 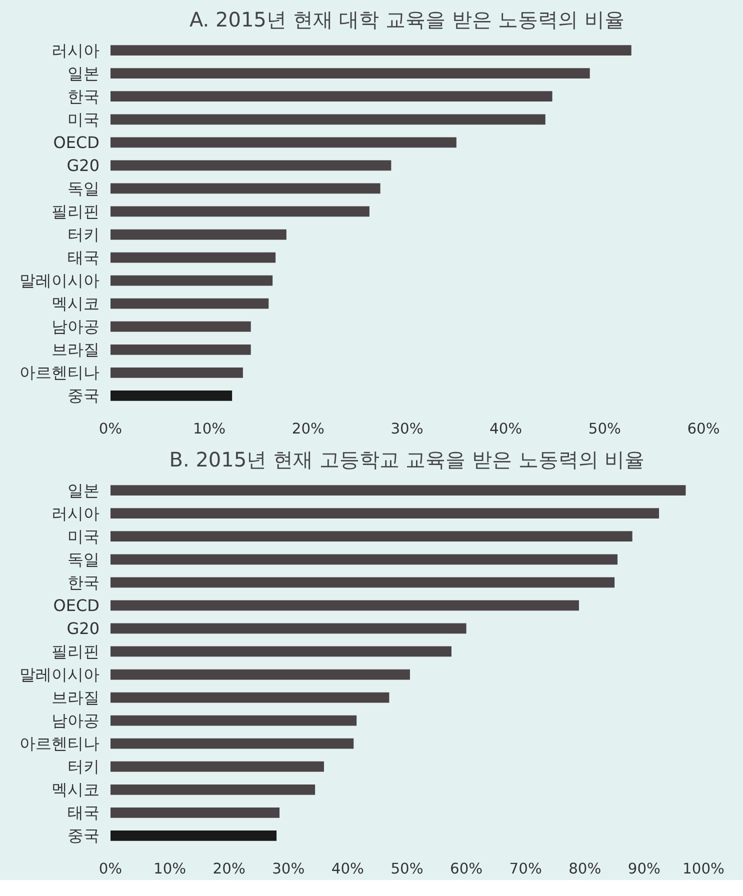 What do you see at coordinates (585, 869) in the screenshot?
I see `x-tick-label: 80%` at bounding box center [585, 869].